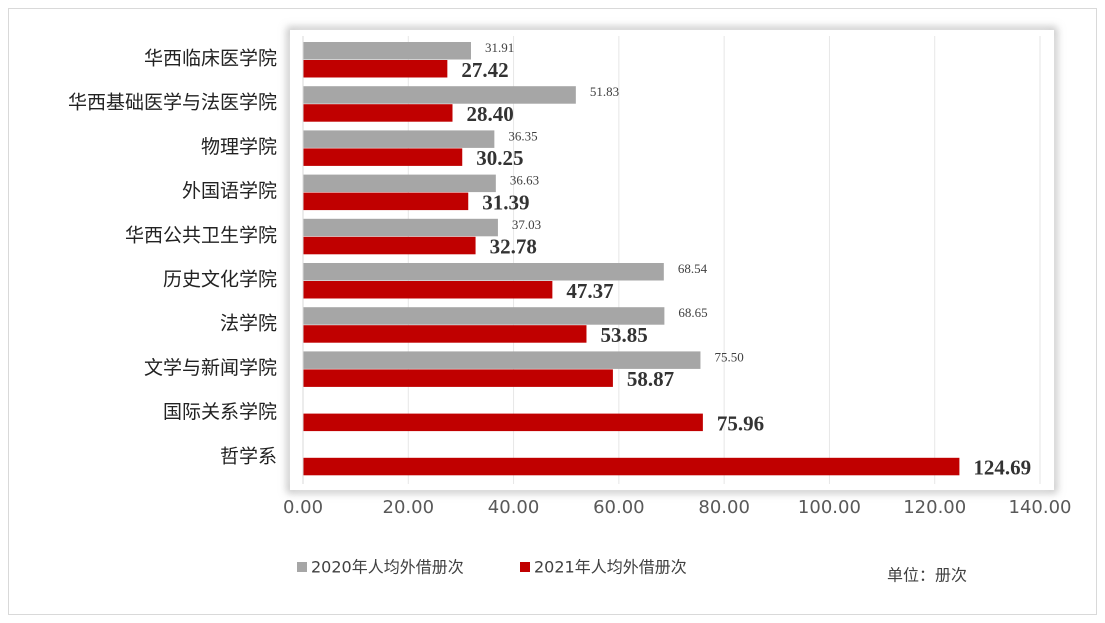  What do you see at coordinates (239, 147) in the screenshot?
I see `category-label: 物理学院` at bounding box center [239, 147].